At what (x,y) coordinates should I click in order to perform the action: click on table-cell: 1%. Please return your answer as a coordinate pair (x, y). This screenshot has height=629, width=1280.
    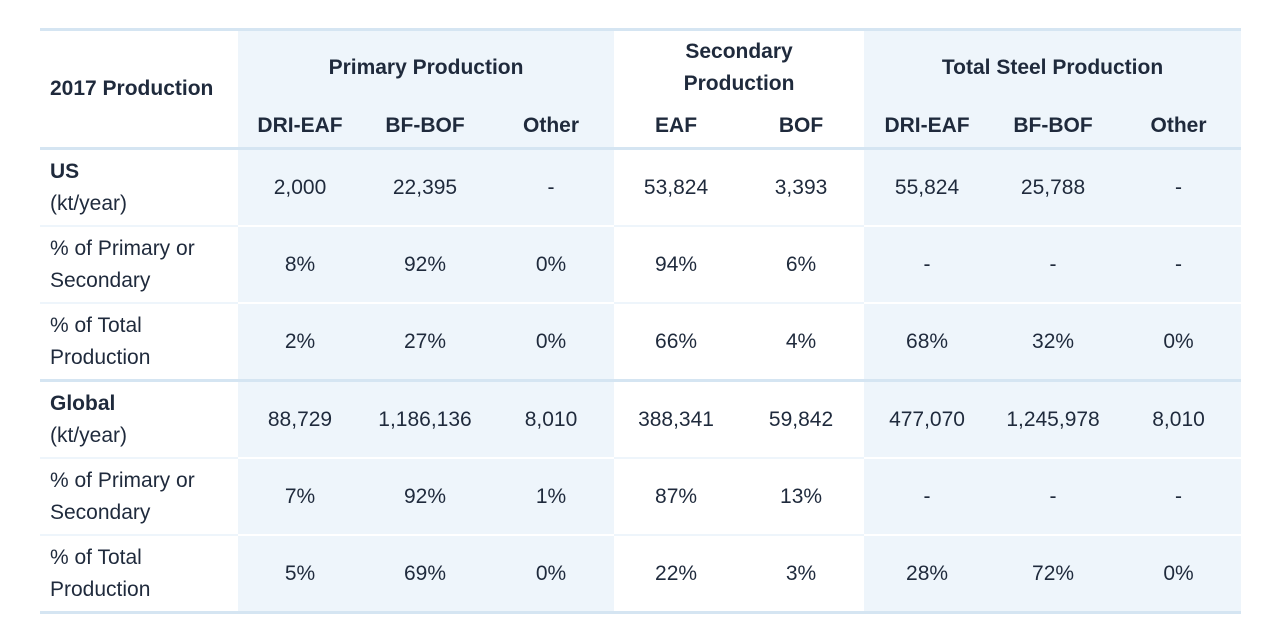
    Looking at the image, I should click on (551, 497).